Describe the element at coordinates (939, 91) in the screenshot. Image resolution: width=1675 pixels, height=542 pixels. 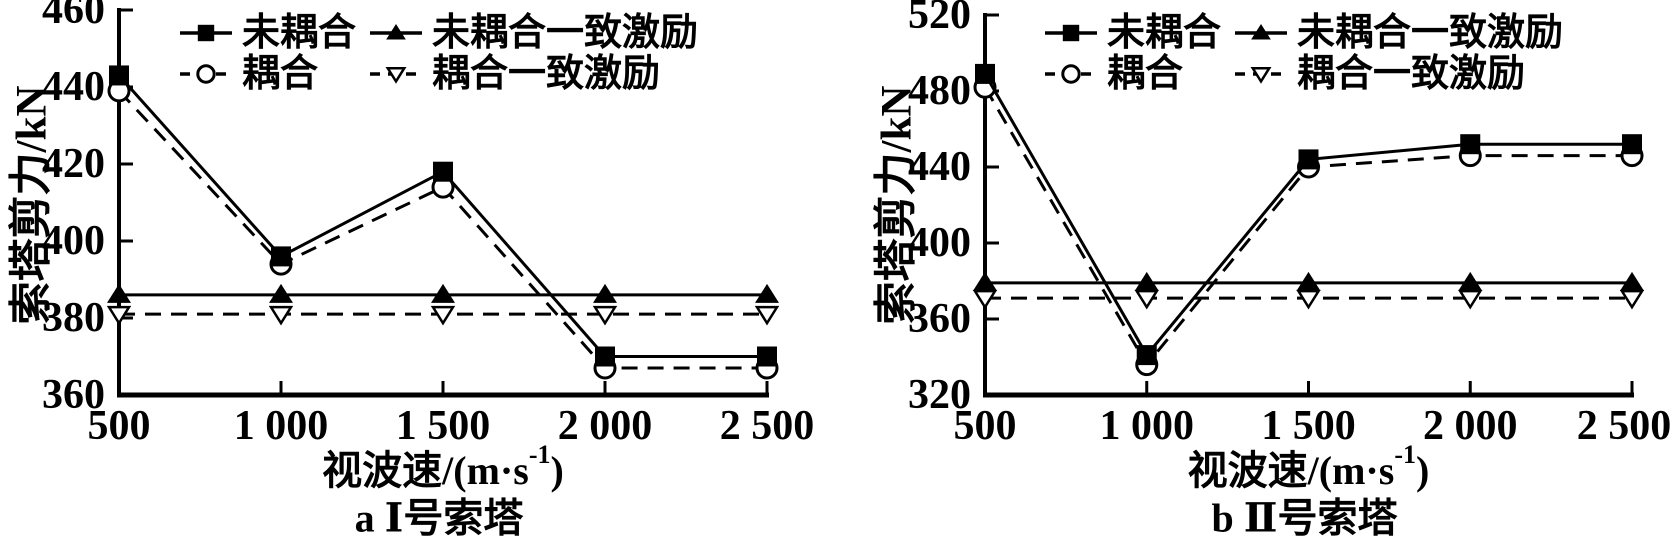
I see `y-tick-label: 480` at that location.